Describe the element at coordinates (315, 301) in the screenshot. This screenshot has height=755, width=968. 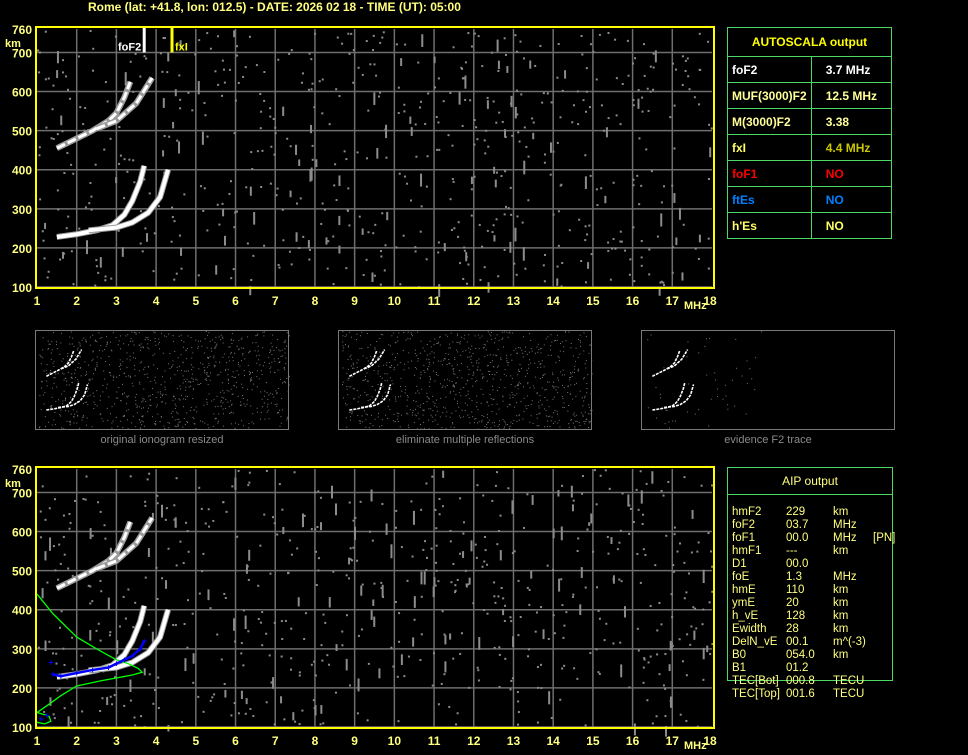
I see `x-tick-label: 8` at that location.